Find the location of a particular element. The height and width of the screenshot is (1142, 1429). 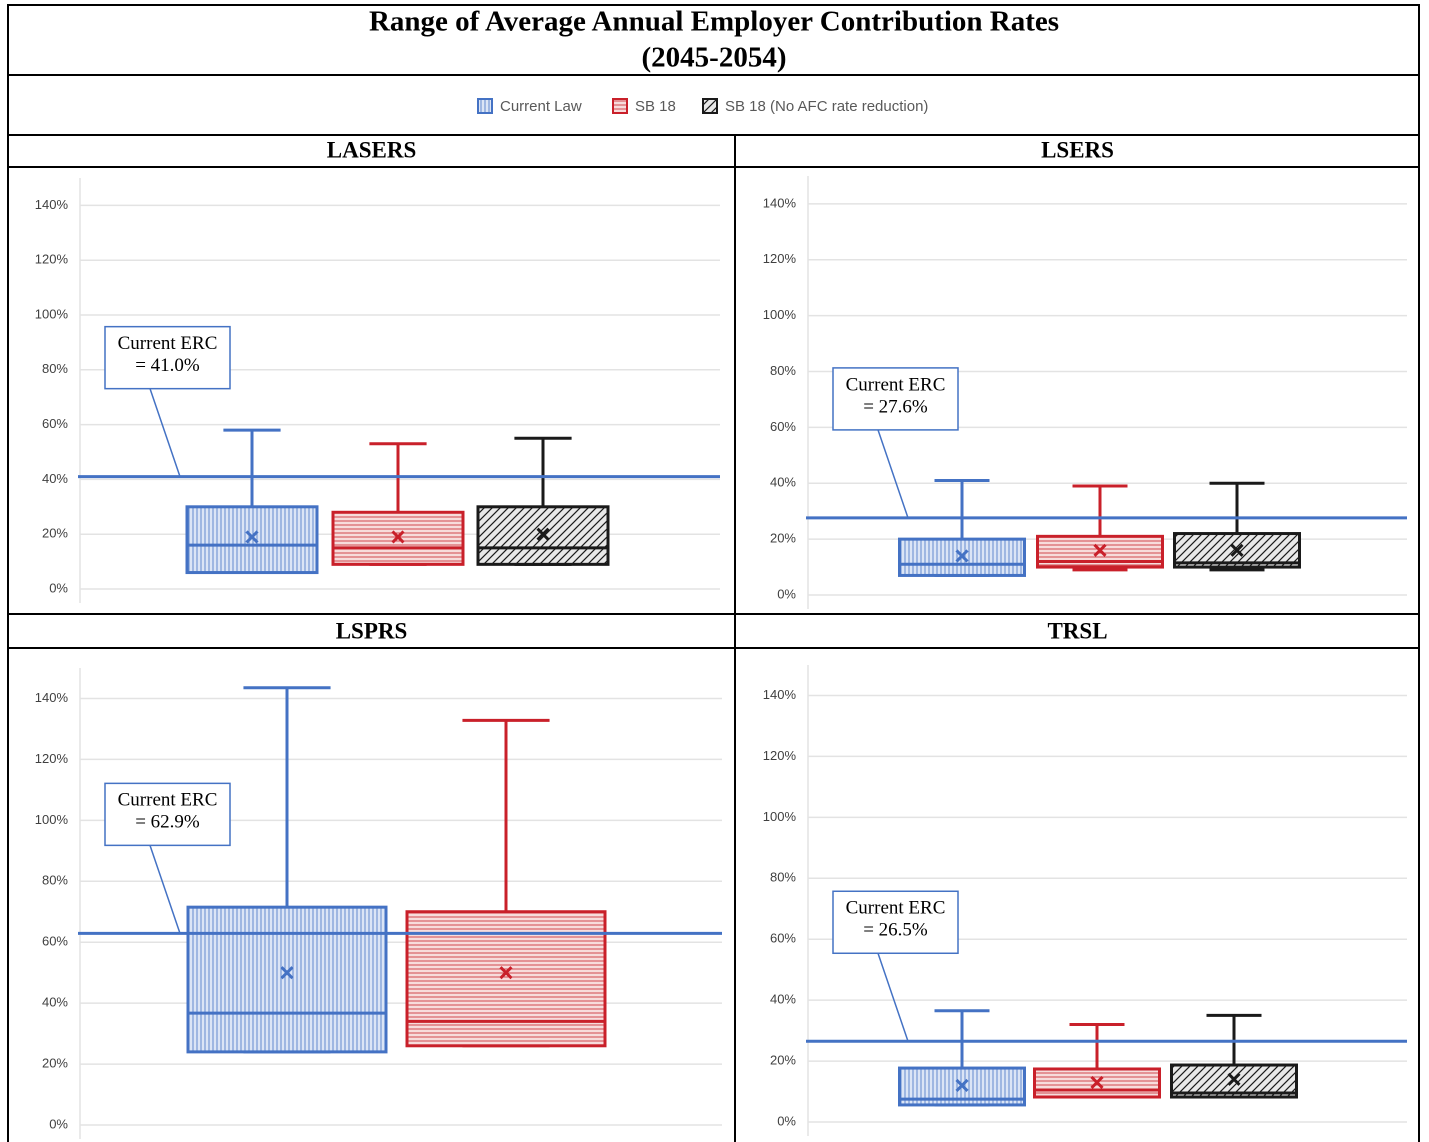

panel-title: TRSL is located at coordinates (1077, 630).